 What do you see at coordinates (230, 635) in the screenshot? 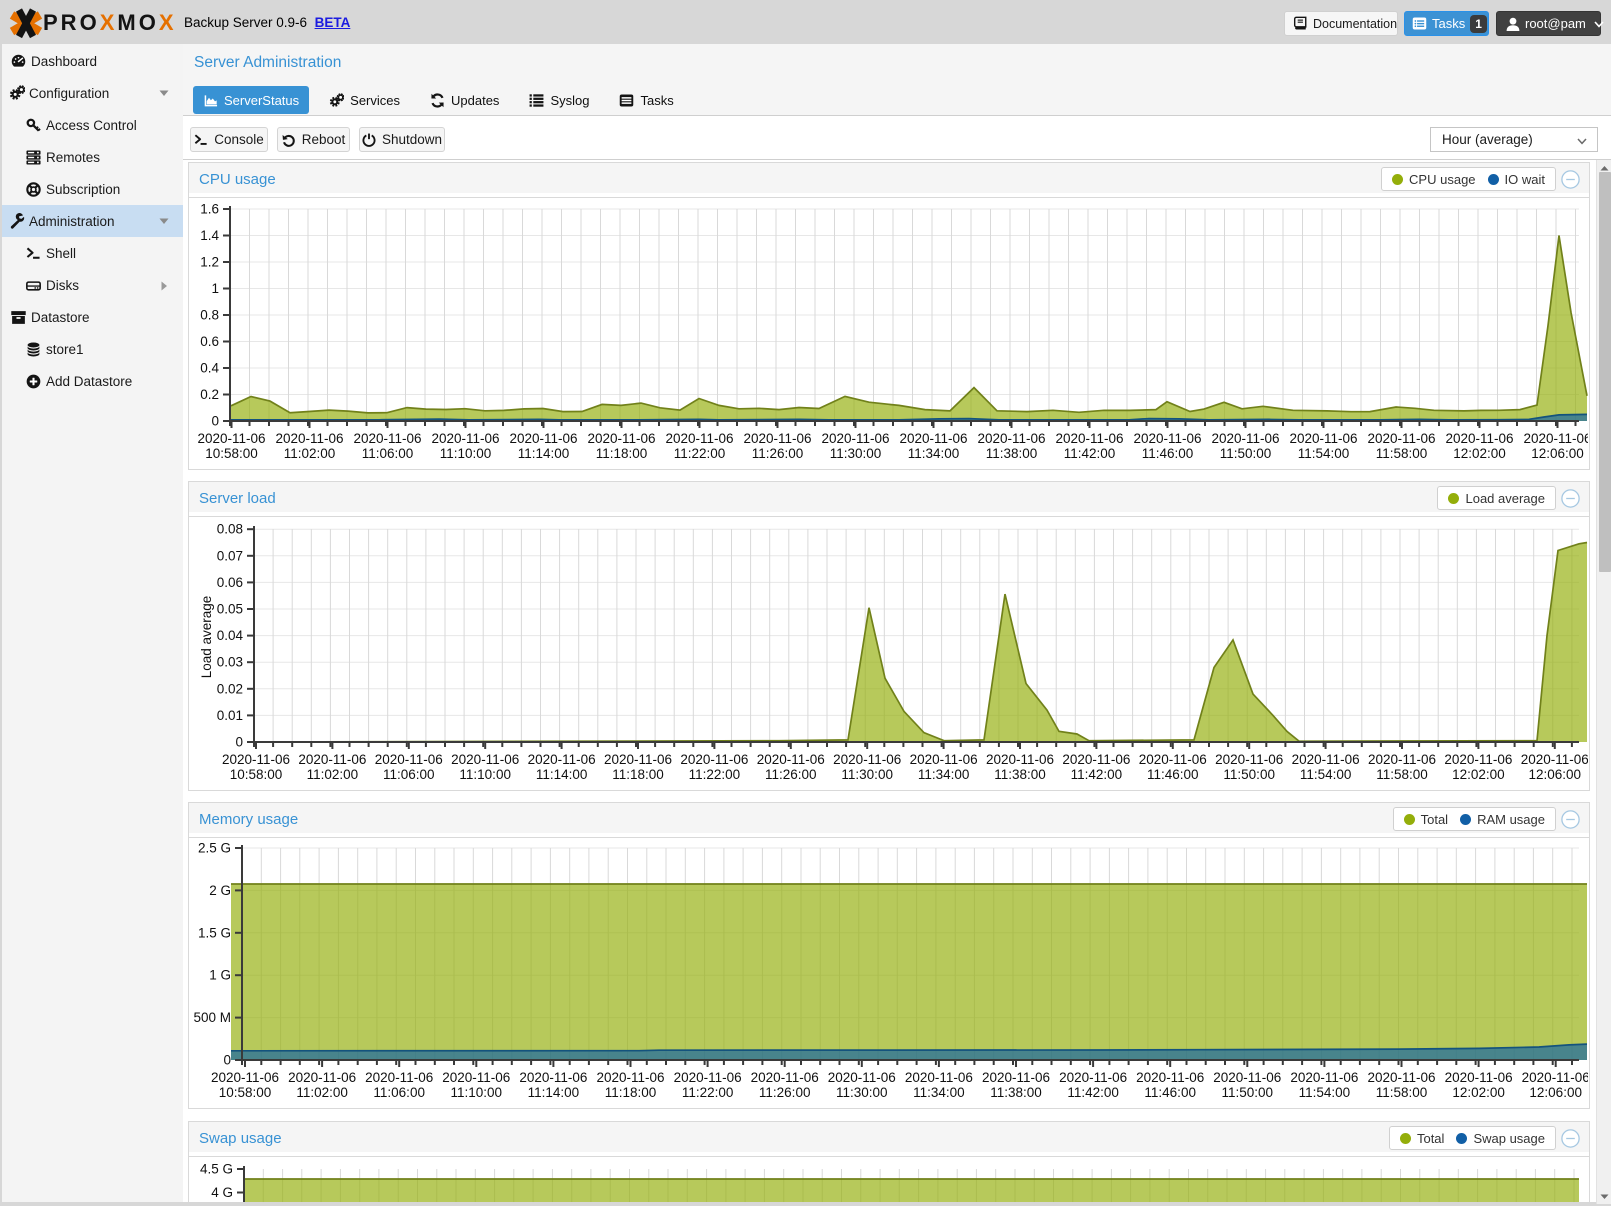
I see `svg-text: 0.04` at bounding box center [230, 635].